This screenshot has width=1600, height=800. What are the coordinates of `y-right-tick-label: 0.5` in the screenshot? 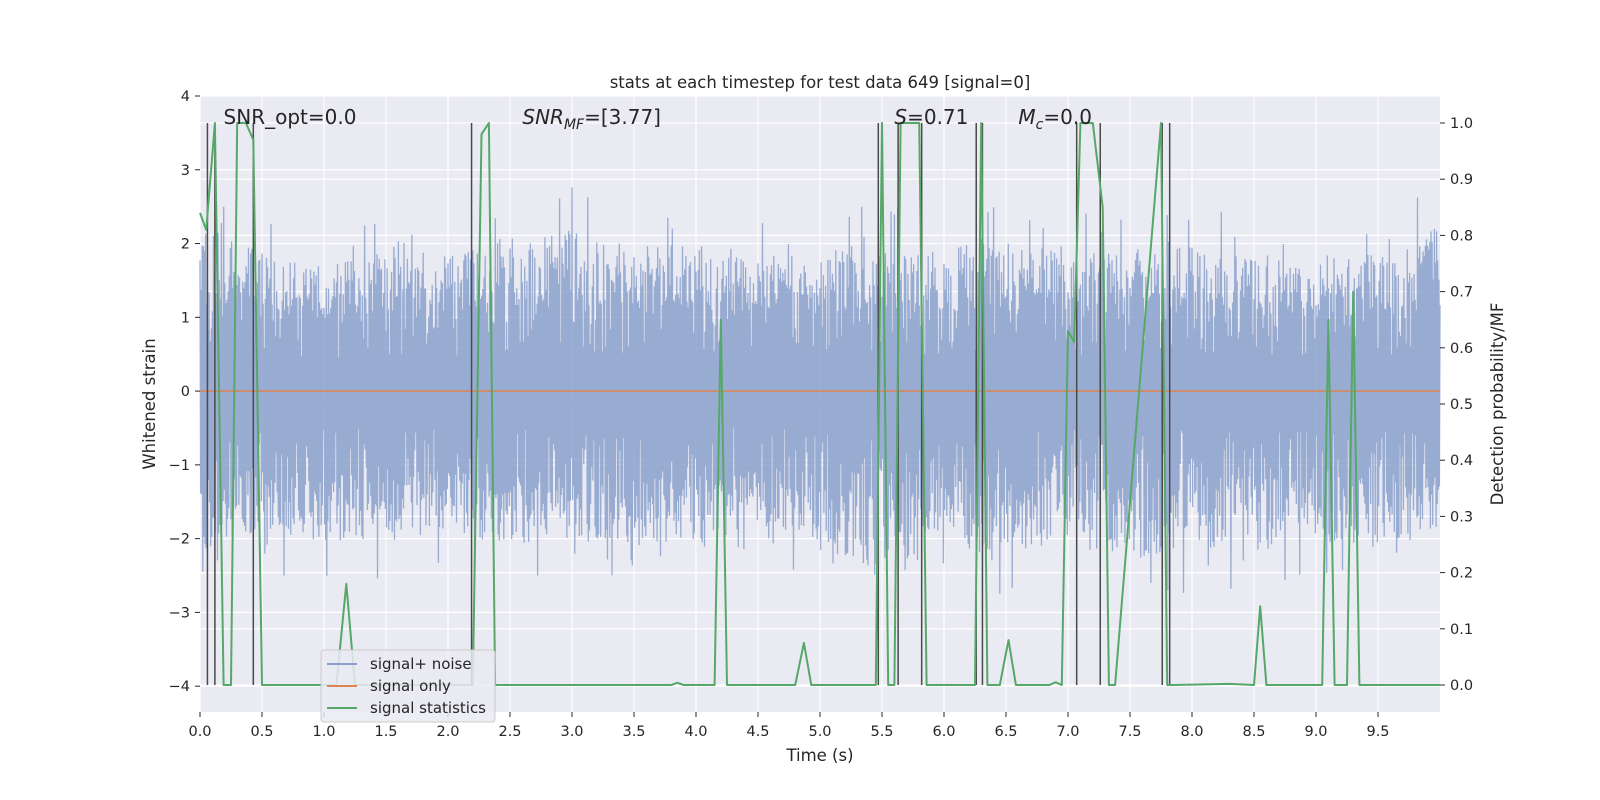 It's located at (1461, 405).